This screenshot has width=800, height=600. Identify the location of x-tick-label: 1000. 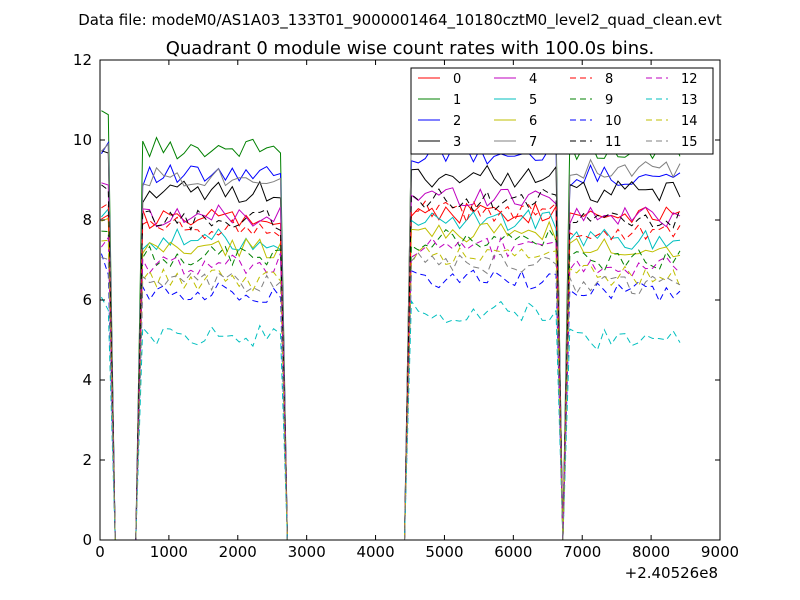
(169, 552).